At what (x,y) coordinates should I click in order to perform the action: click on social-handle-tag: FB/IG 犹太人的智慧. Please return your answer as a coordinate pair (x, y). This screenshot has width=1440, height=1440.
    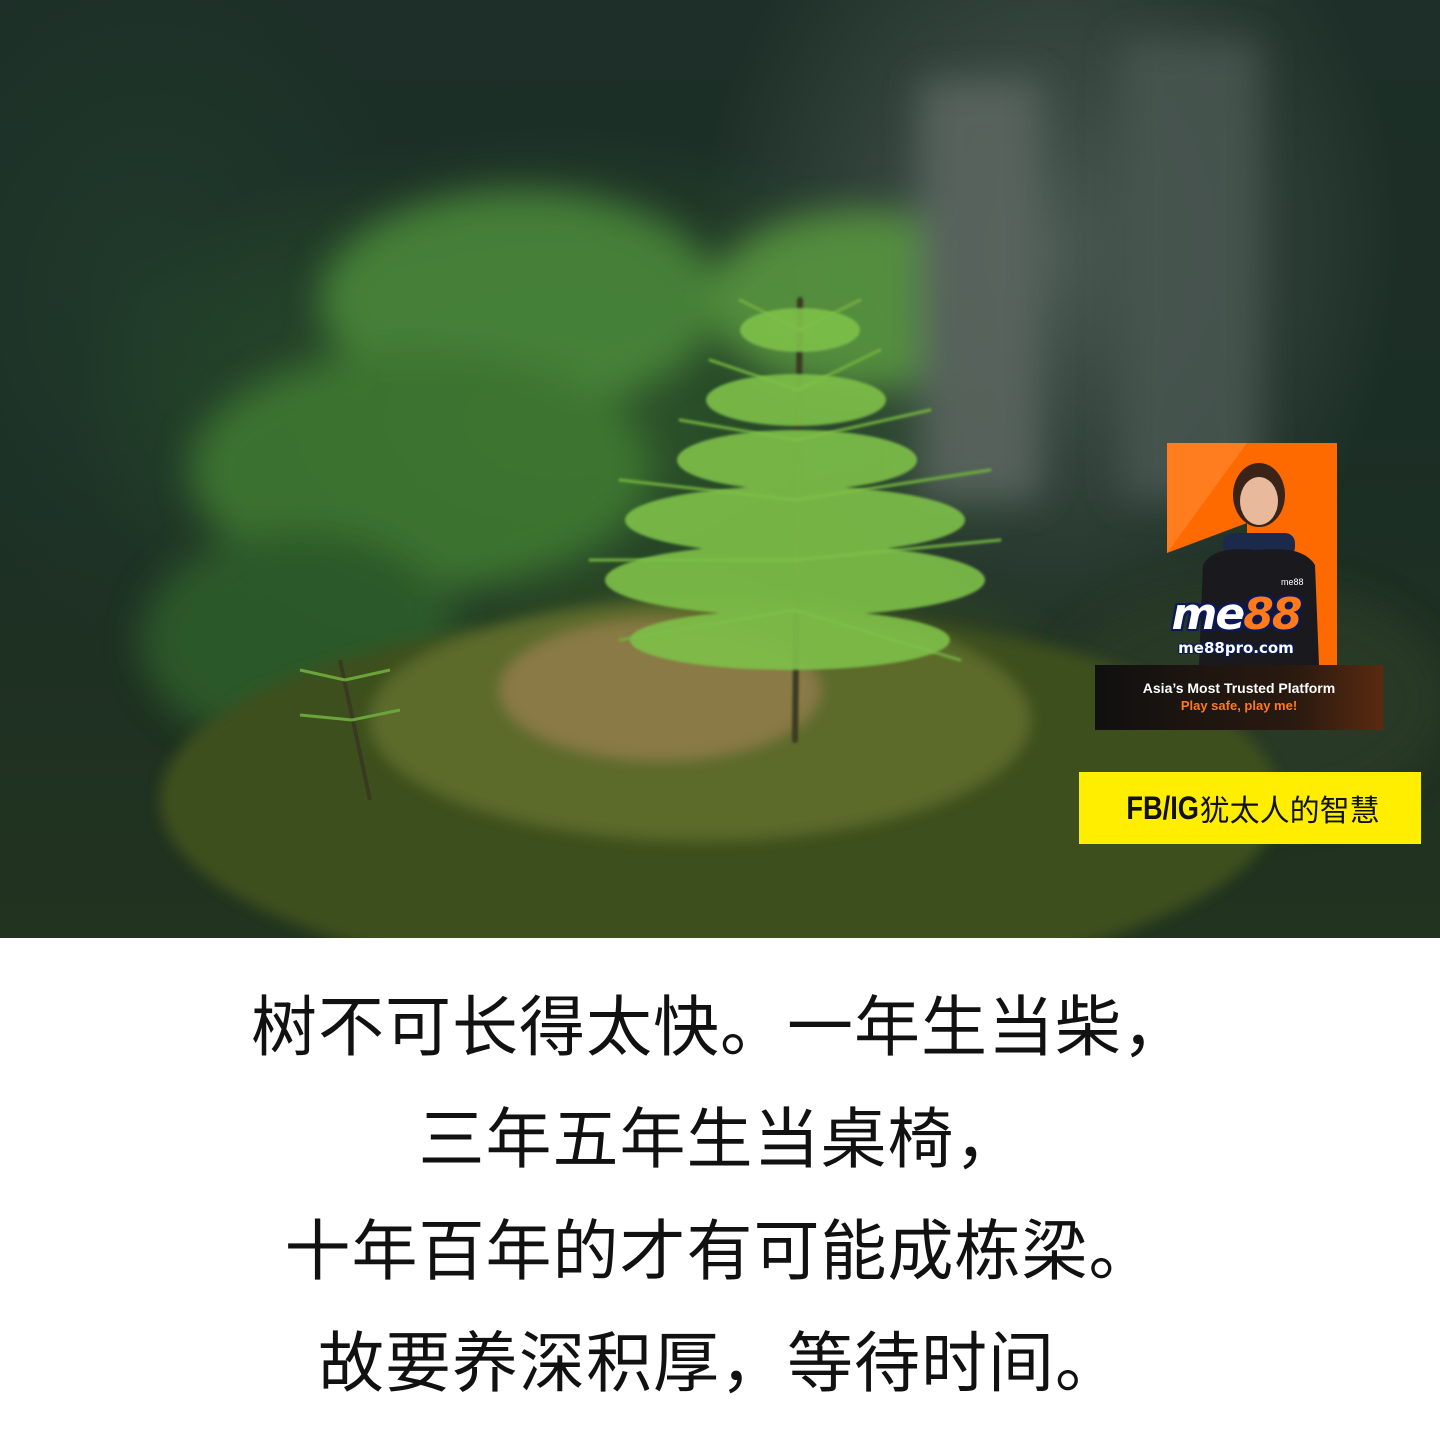
    Looking at the image, I should click on (1250, 808).